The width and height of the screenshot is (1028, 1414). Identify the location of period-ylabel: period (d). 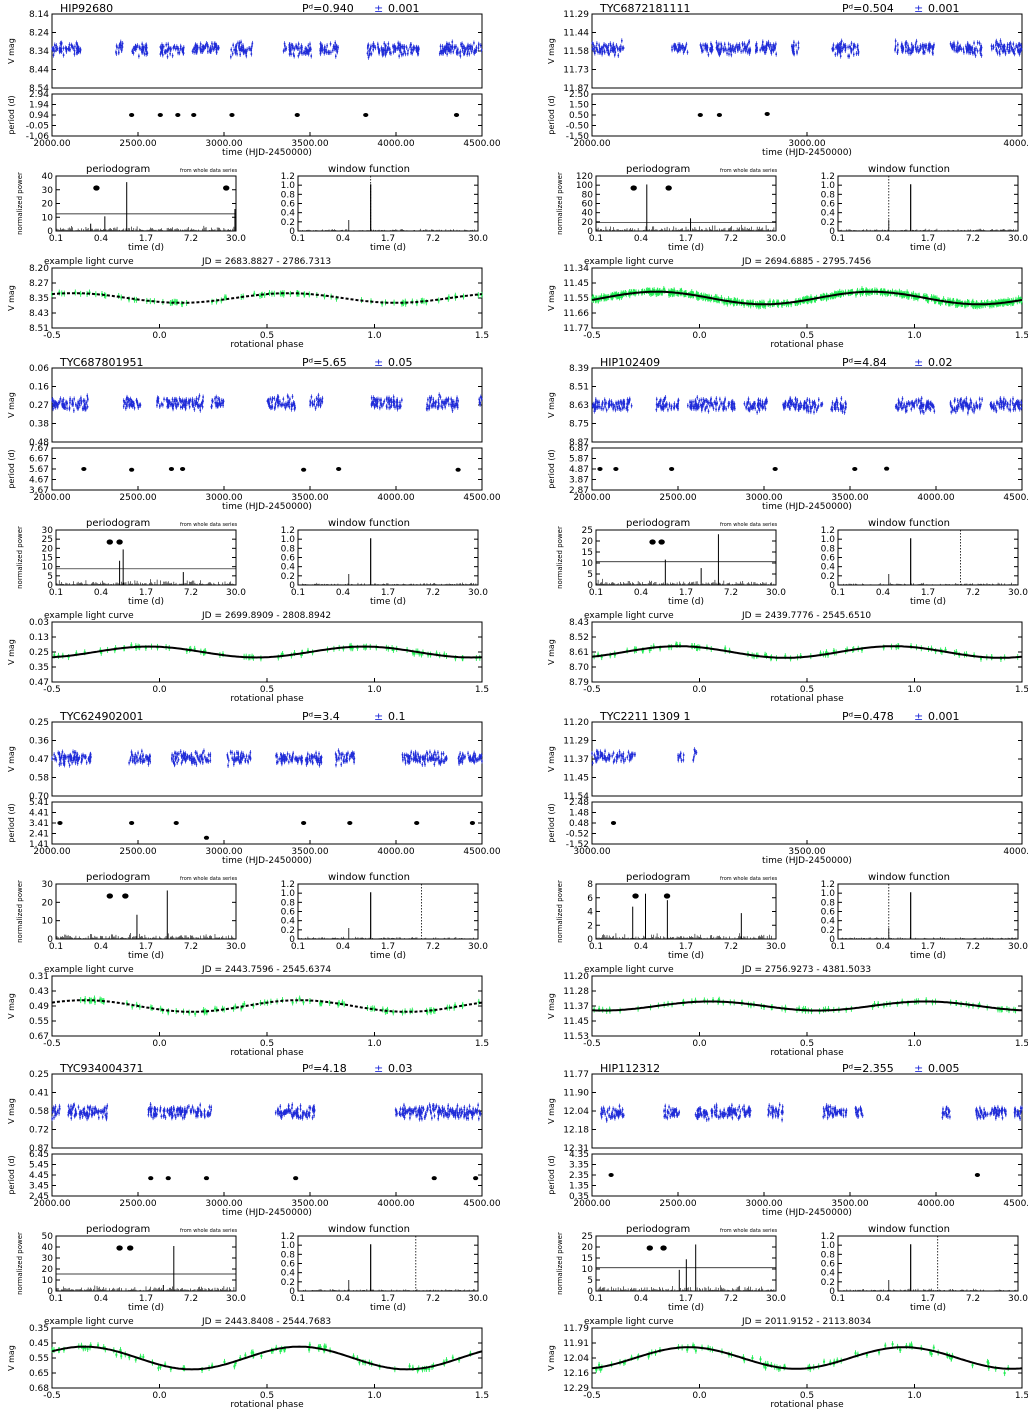
(551, 114).